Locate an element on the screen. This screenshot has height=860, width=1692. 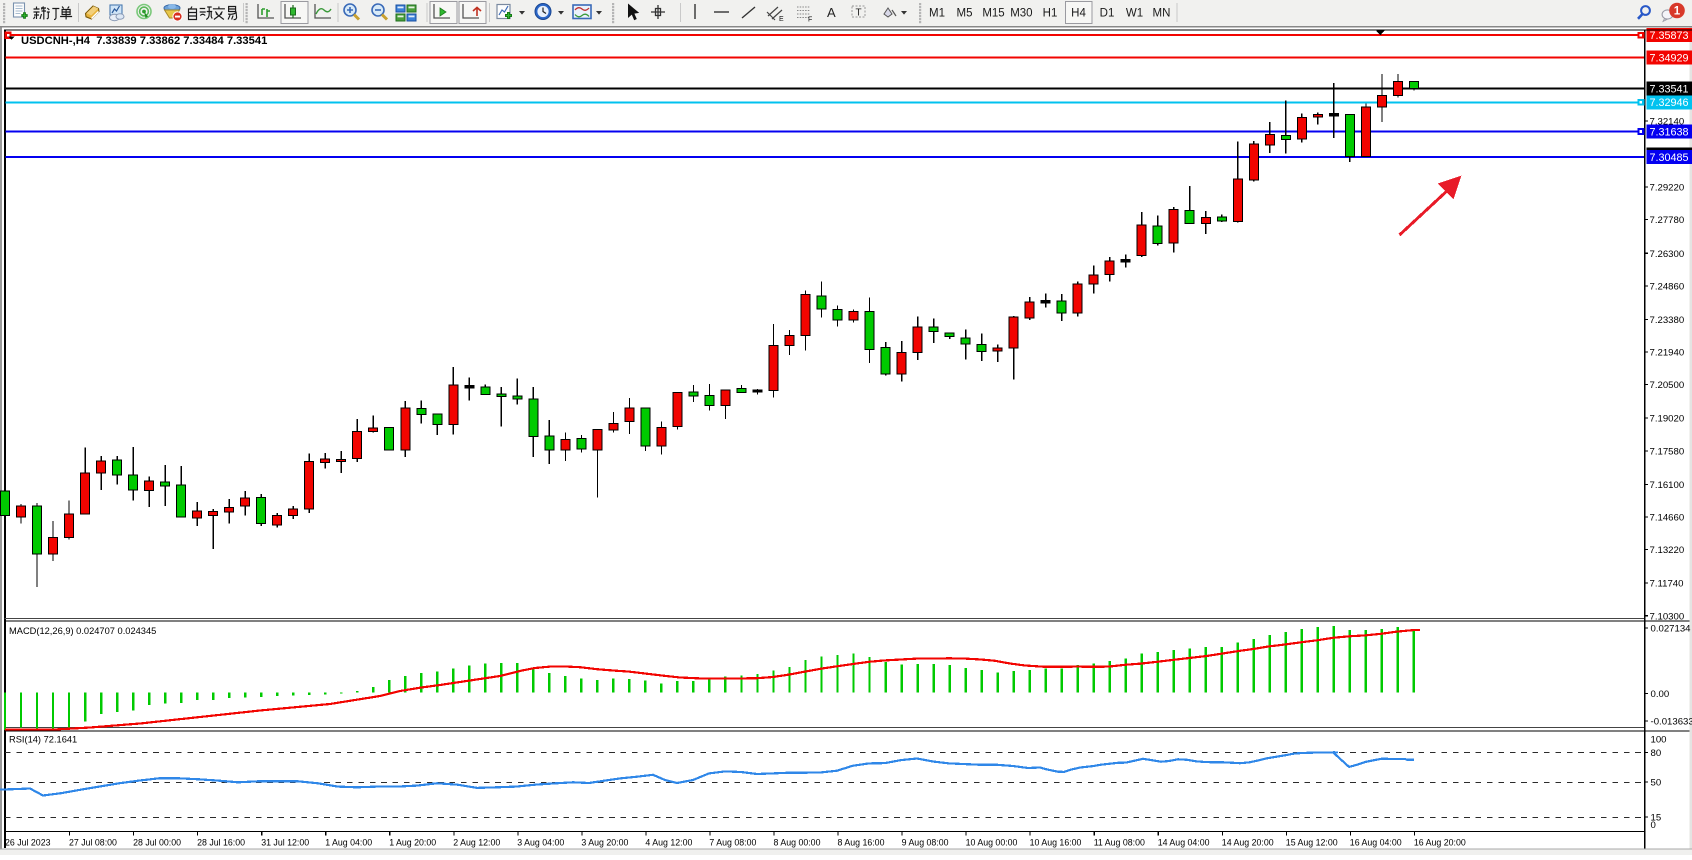
svg-text: 7.16100 is located at coordinates (1667, 485).